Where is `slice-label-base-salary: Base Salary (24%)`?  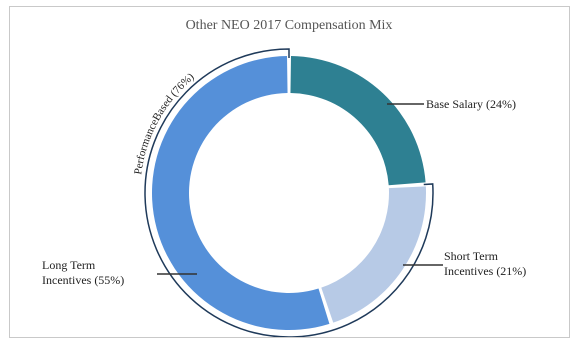 slice-label-base-salary: Base Salary (24%) is located at coordinates (471, 104).